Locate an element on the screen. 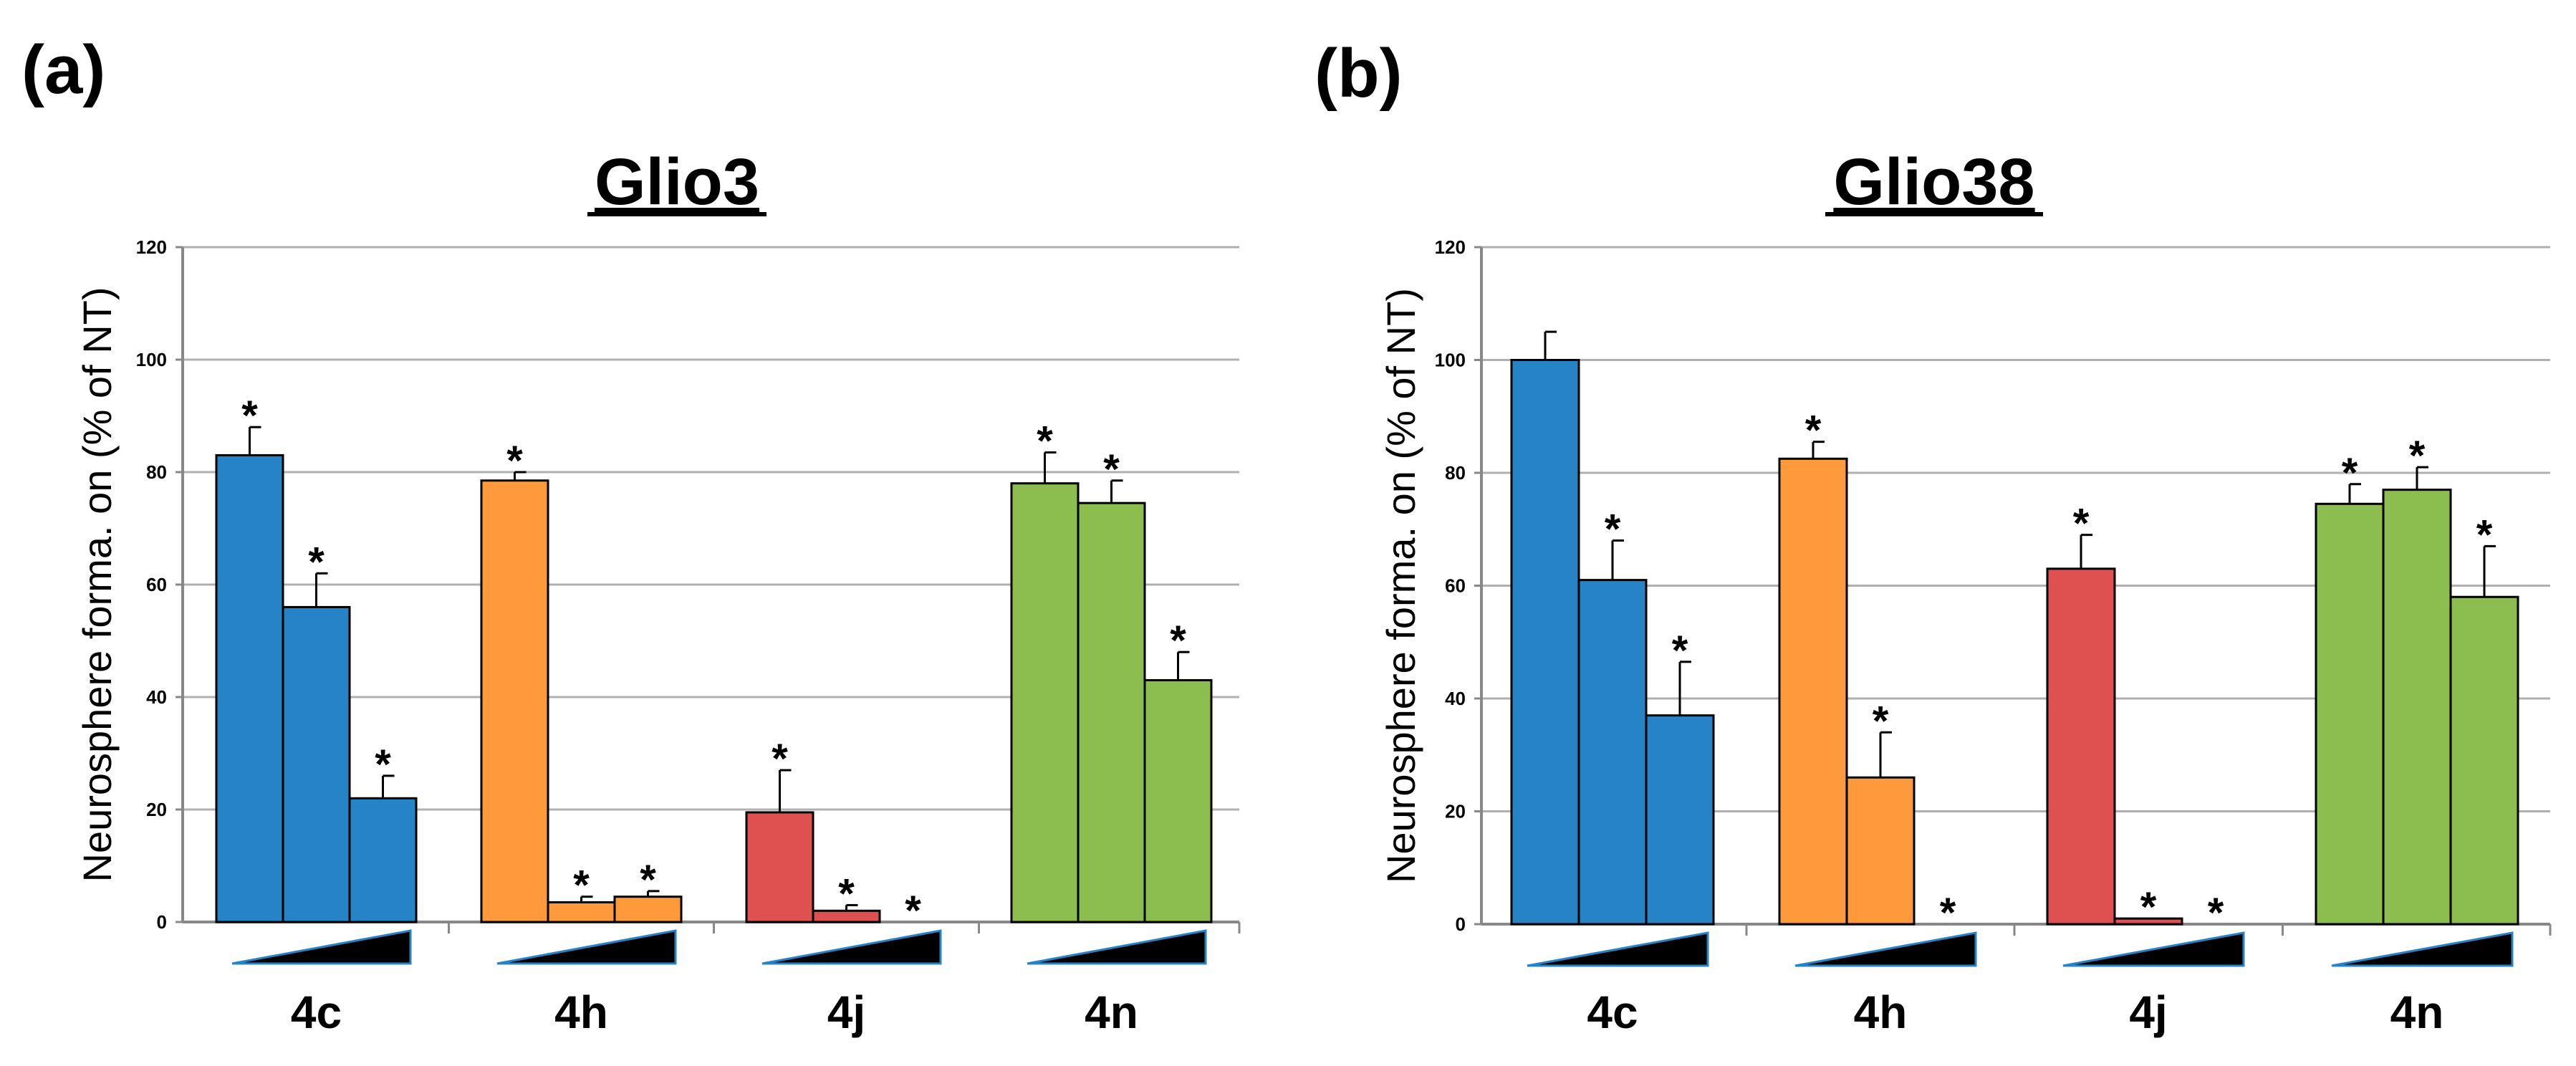 Image resolution: width=2576 pixels, height=1066 pixels. chart-title: Glio38 is located at coordinates (1934, 182).